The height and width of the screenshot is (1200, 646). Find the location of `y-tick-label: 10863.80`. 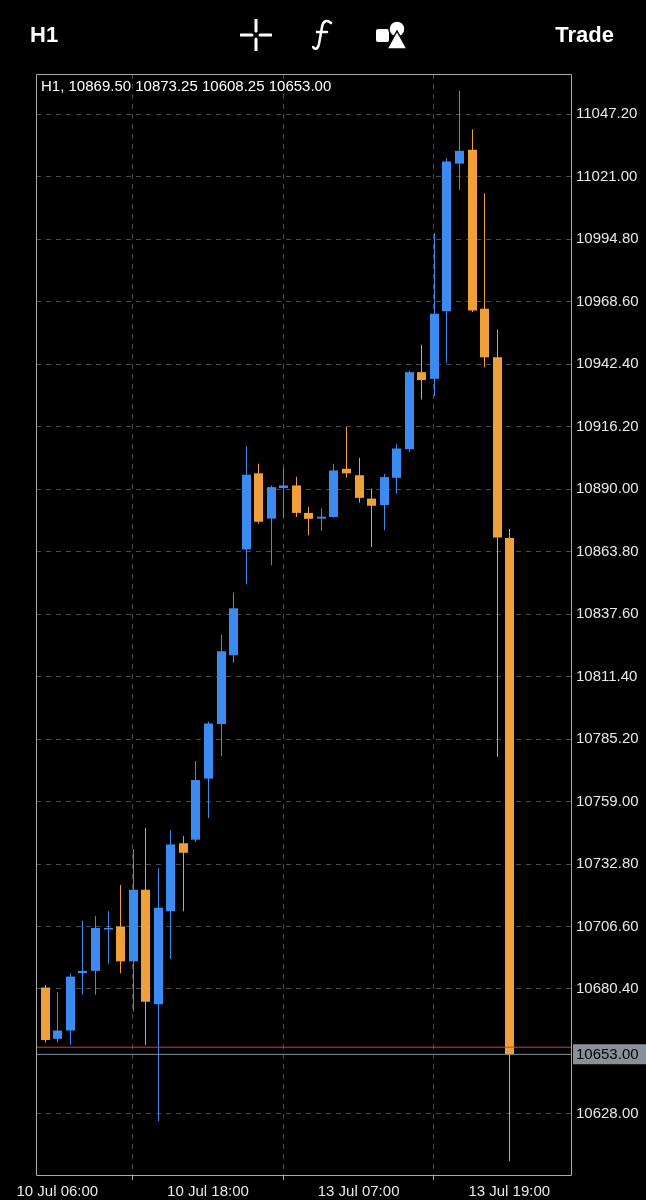

y-tick-label: 10863.80 is located at coordinates (607, 550).